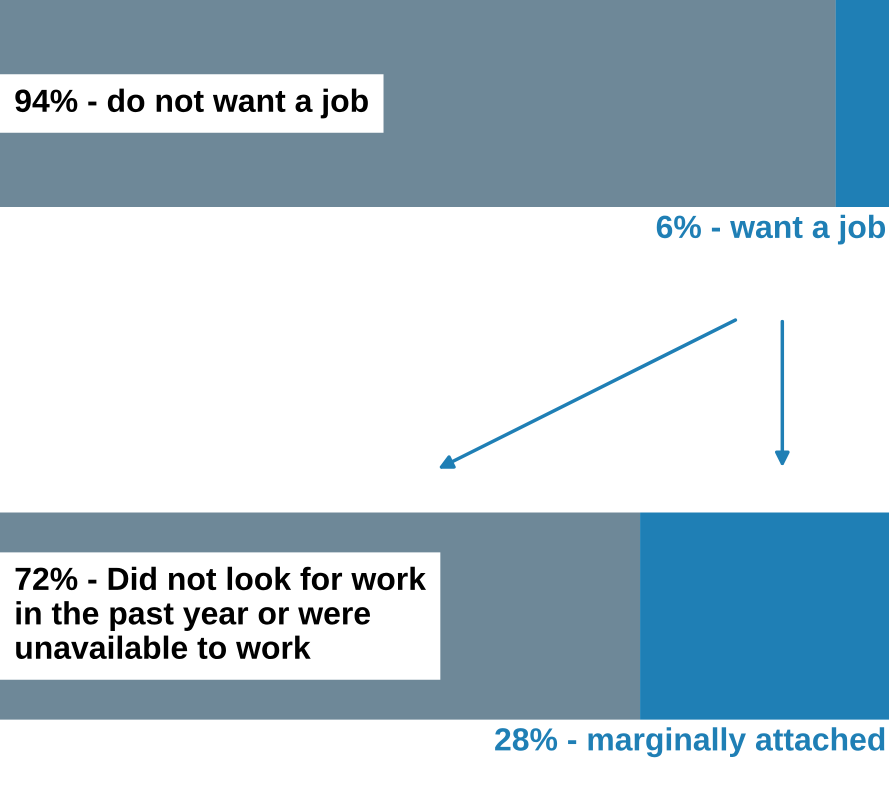  Describe the element at coordinates (191, 103) in the screenshot. I see `data-label: 94% - do not want a job` at that location.